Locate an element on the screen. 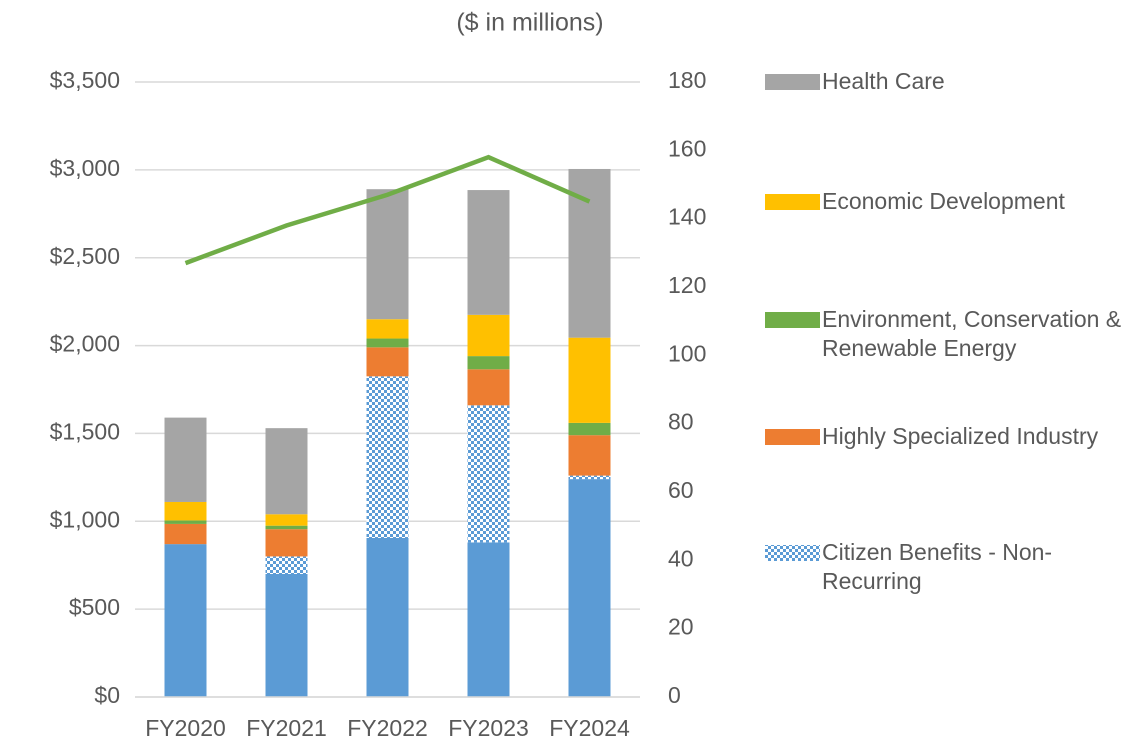 This screenshot has height=755, width=1144. legend-label: Highly Specialized Industry is located at coordinates (960, 436).